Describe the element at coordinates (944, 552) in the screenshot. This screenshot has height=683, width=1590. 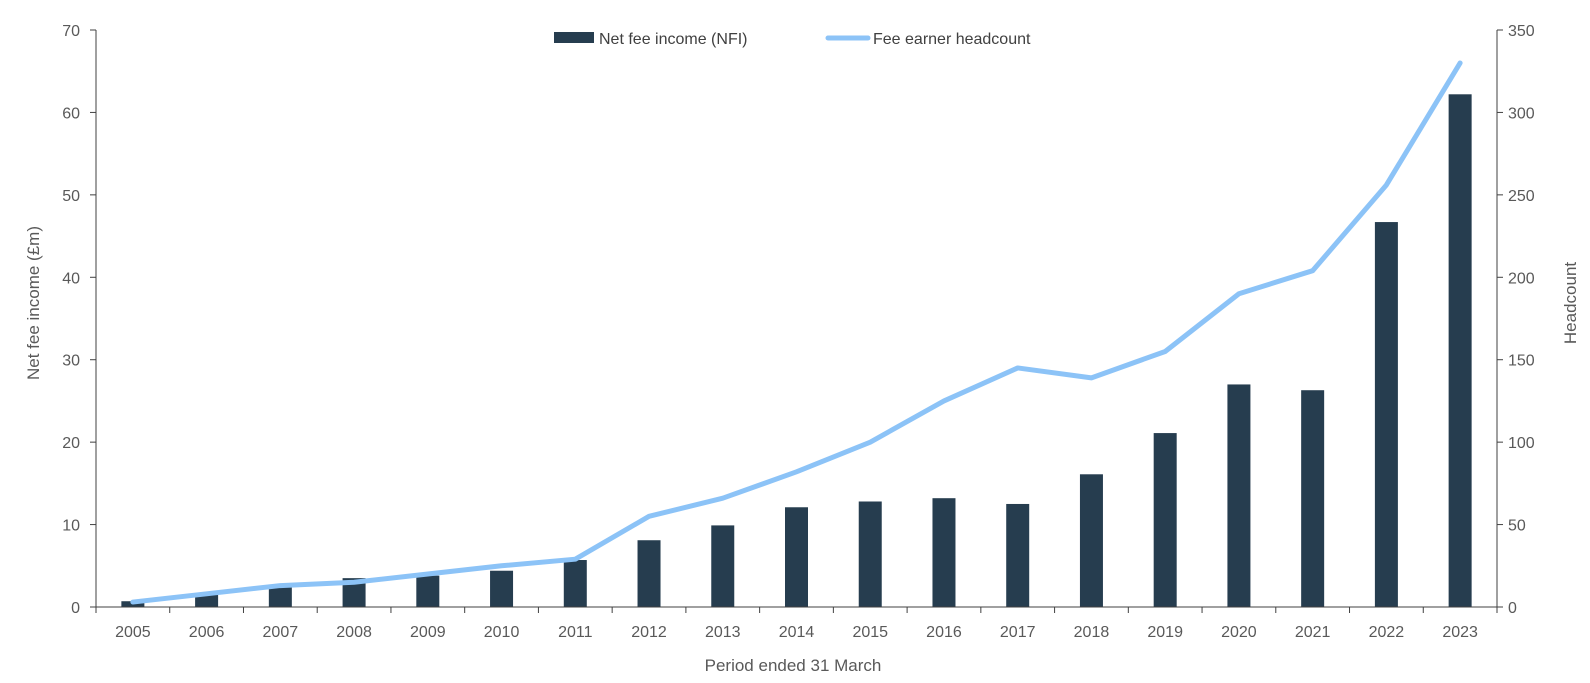
I see `bar-nfi-2016` at that location.